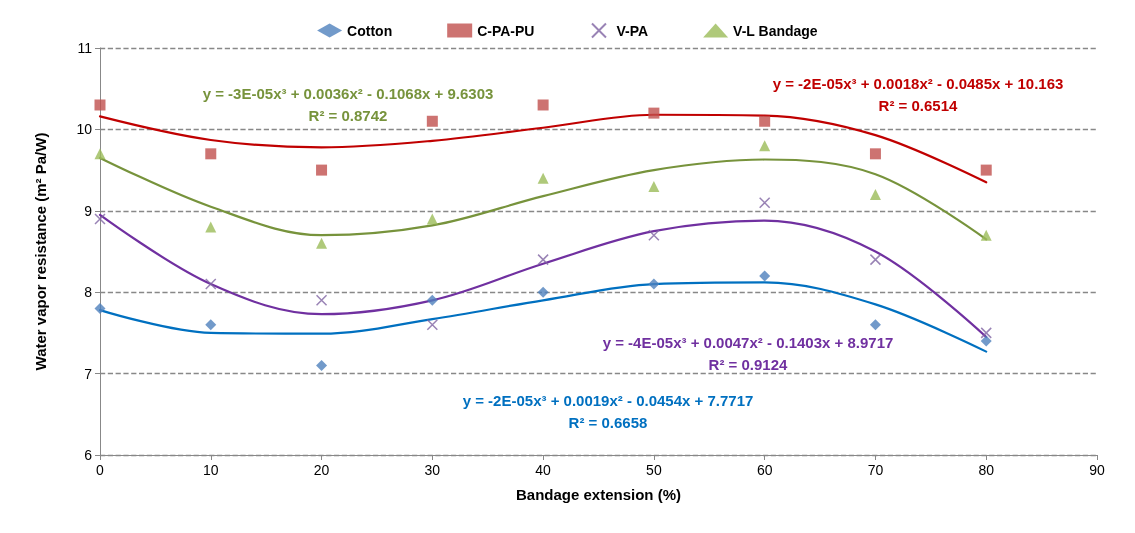 This screenshot has width=1135, height=533. What do you see at coordinates (1097, 470) in the screenshot?
I see `x-tick-label: 90` at bounding box center [1097, 470].